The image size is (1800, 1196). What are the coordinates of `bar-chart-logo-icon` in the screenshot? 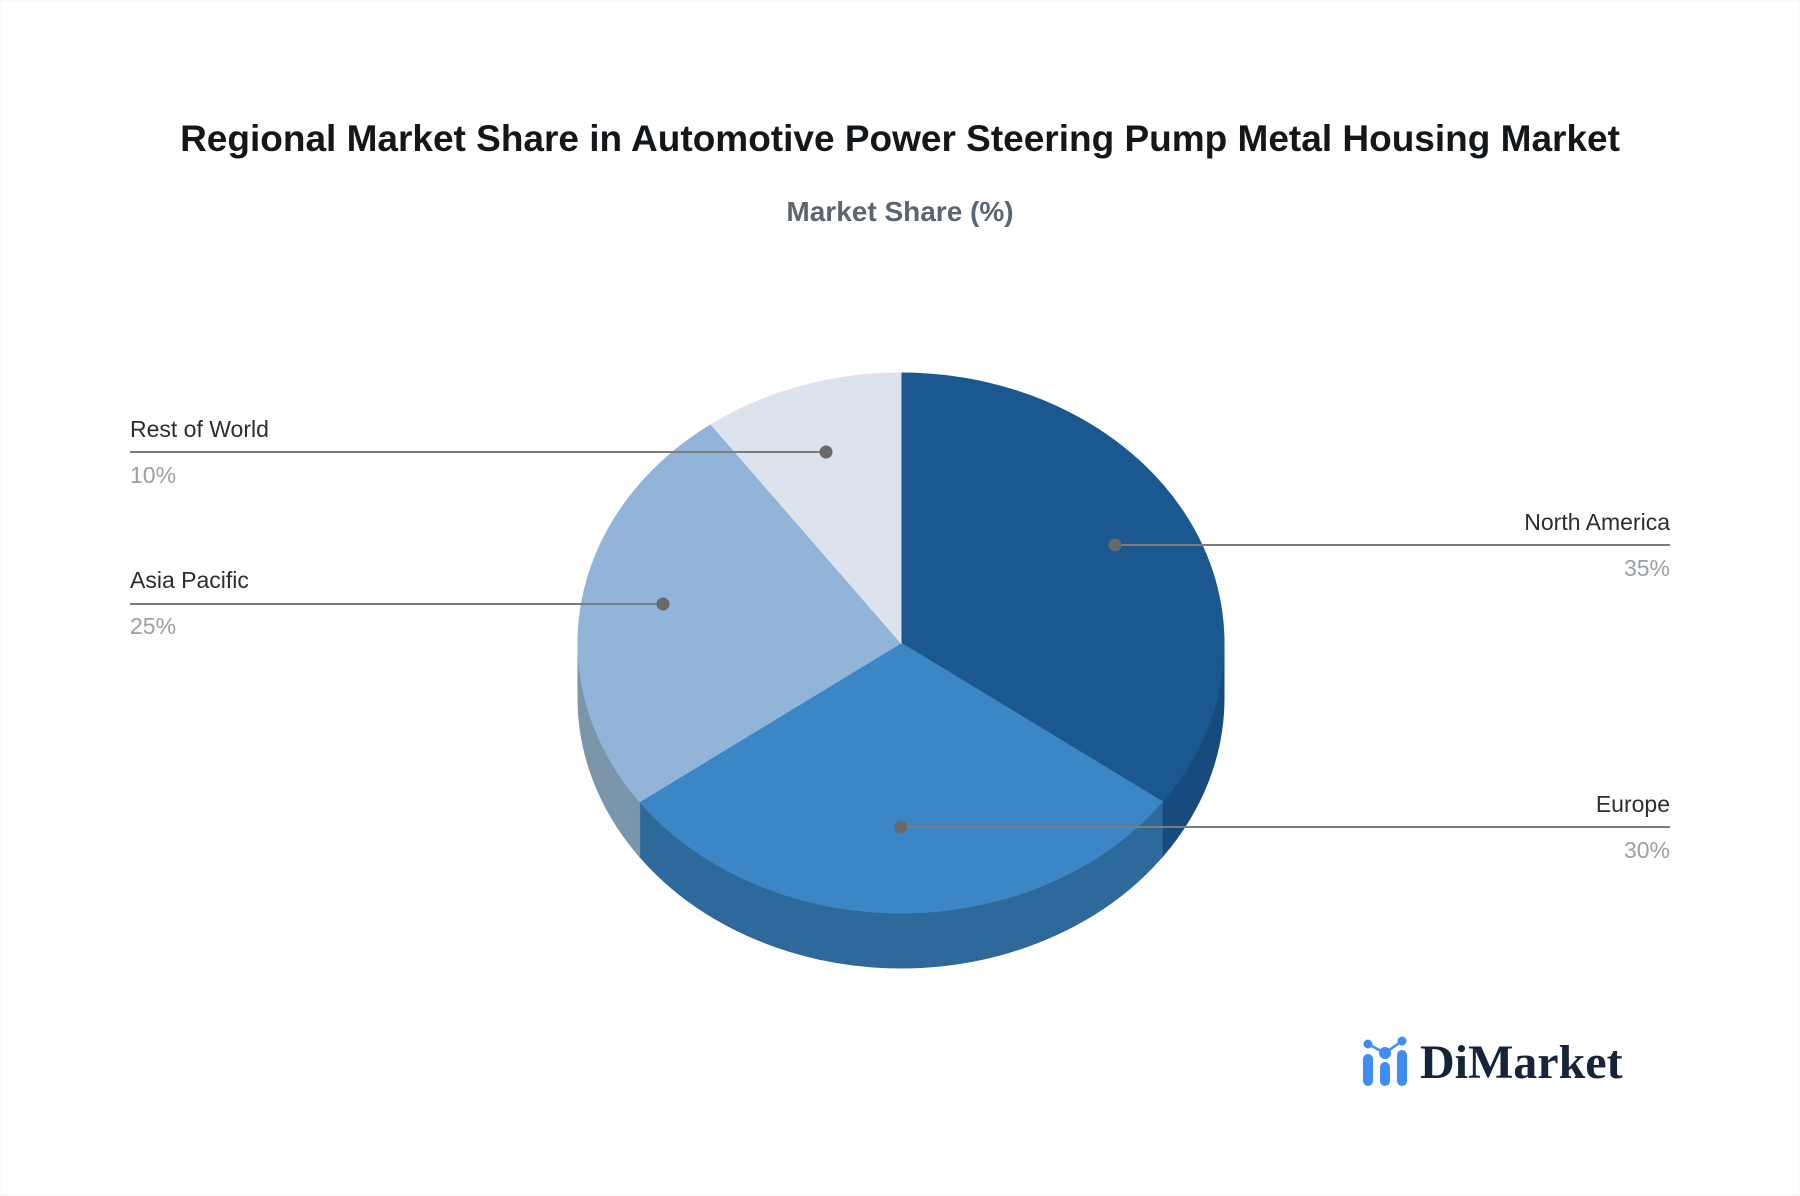 It's located at (1385, 1061).